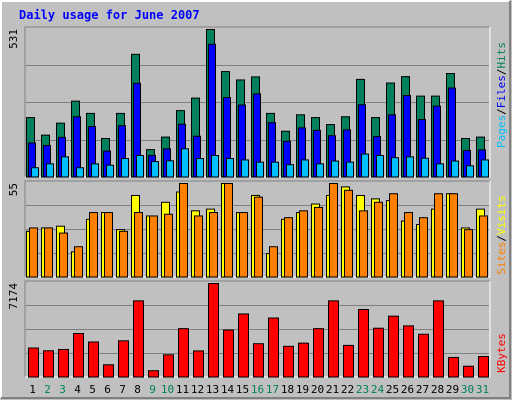  I want to click on x-tick-label: 5, so click(92, 389).